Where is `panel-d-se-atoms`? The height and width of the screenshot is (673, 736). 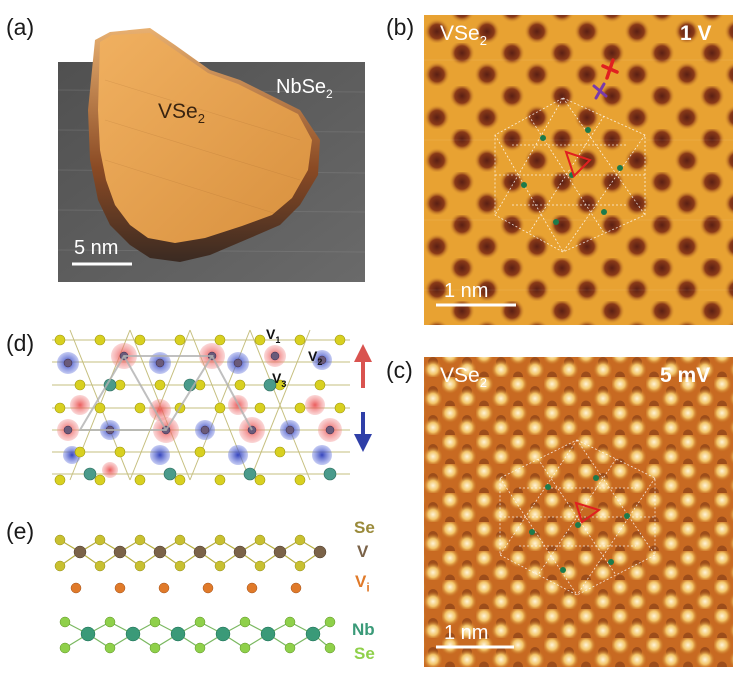 panel-d-se-atoms is located at coordinates (200, 410).